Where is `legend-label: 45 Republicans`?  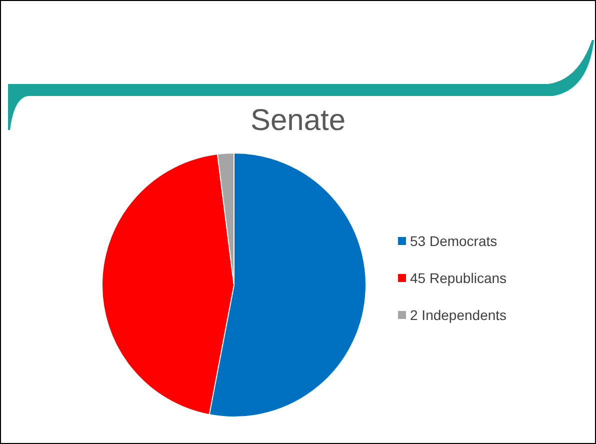
legend-label: 45 Republicans is located at coordinates (458, 278).